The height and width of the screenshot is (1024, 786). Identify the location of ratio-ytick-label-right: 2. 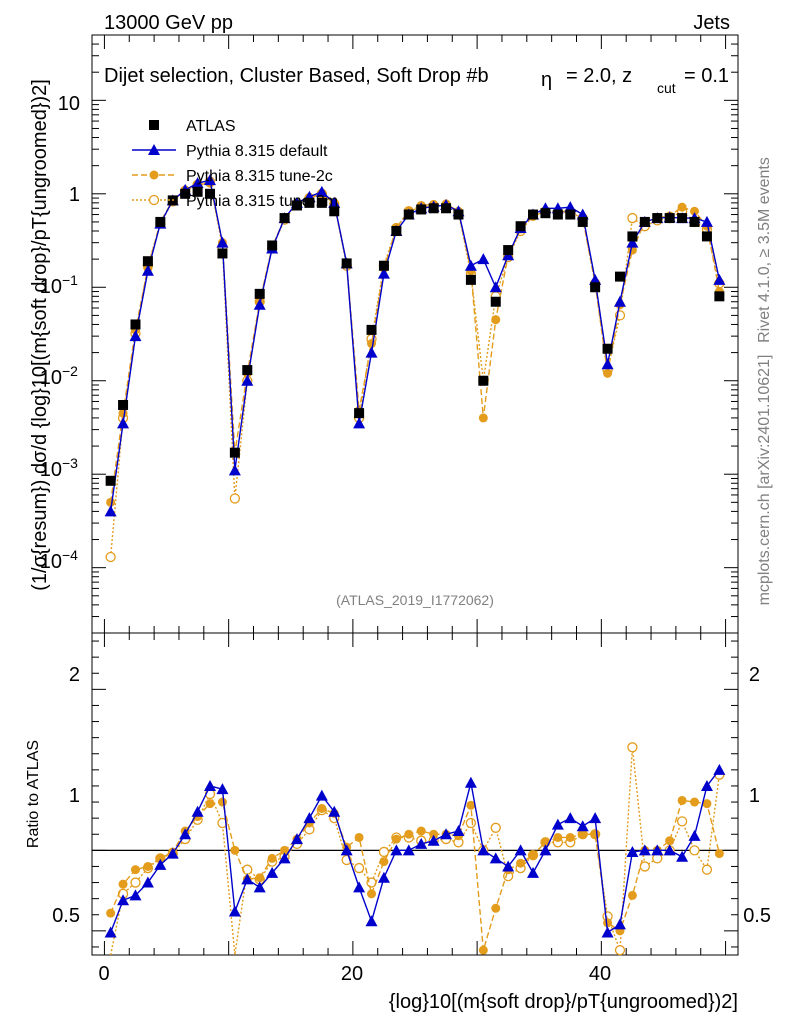
(754, 675).